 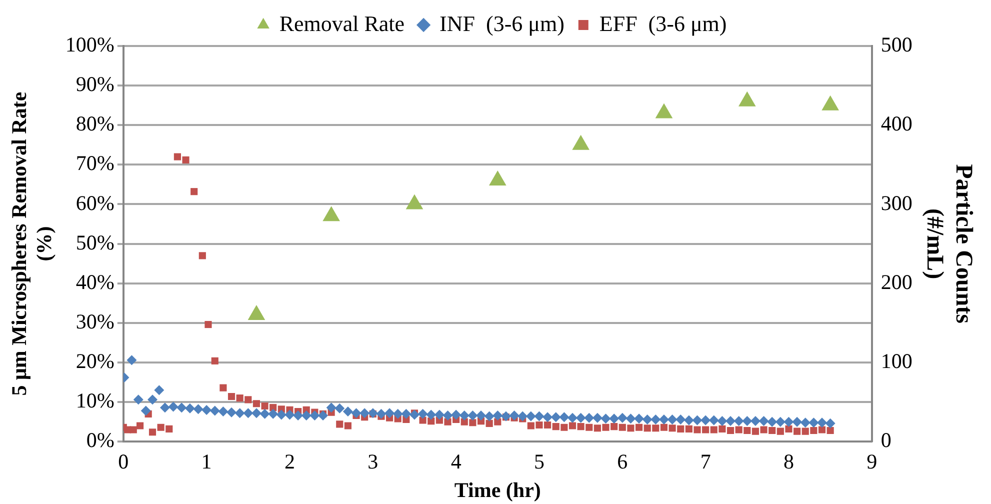 What do you see at coordinates (949, 244) in the screenshot?
I see `y2-axis-title: Particle Counts (#/mL)` at bounding box center [949, 244].